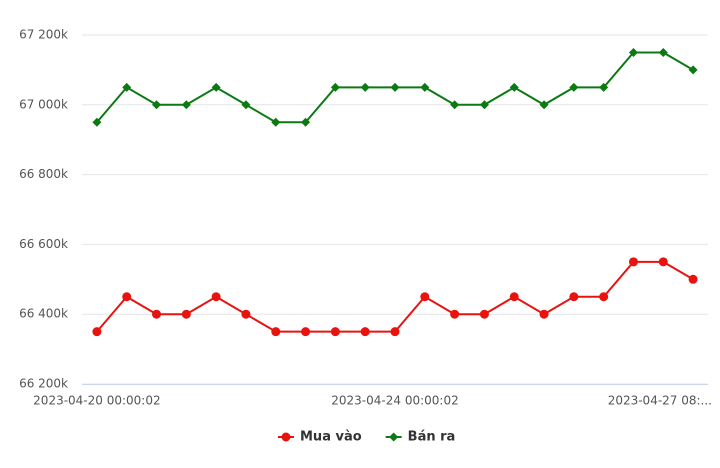 This screenshot has width=720, height=468. What do you see at coordinates (43, 174) in the screenshot?
I see `y-tick-label: 66 800k` at bounding box center [43, 174].